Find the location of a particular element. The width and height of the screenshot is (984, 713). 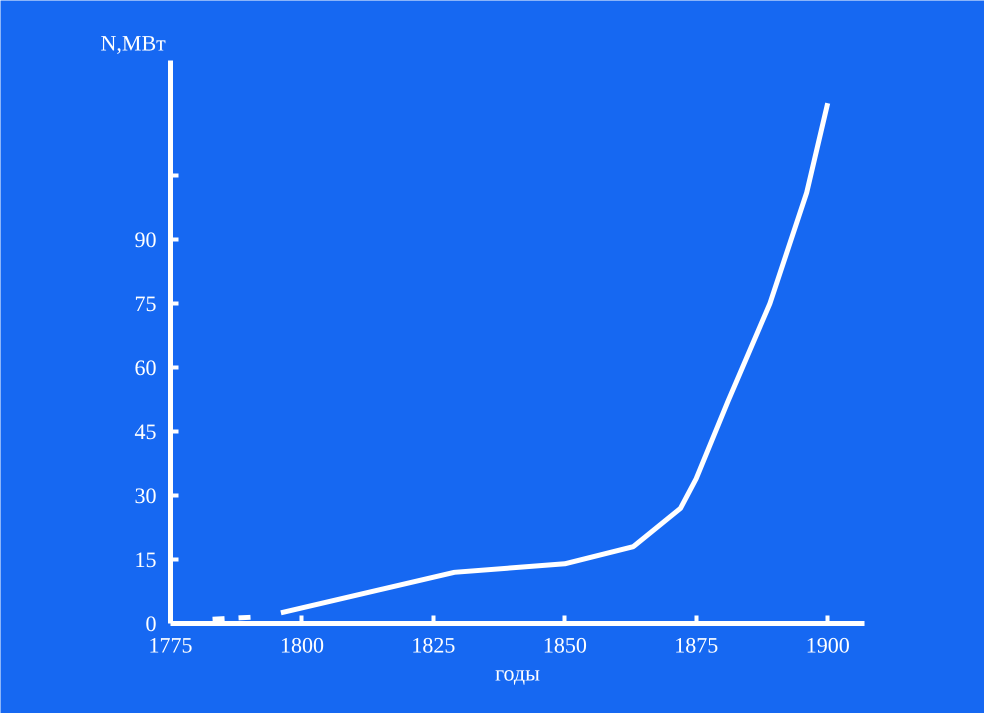

x-tick-label: 1900 is located at coordinates (828, 645).